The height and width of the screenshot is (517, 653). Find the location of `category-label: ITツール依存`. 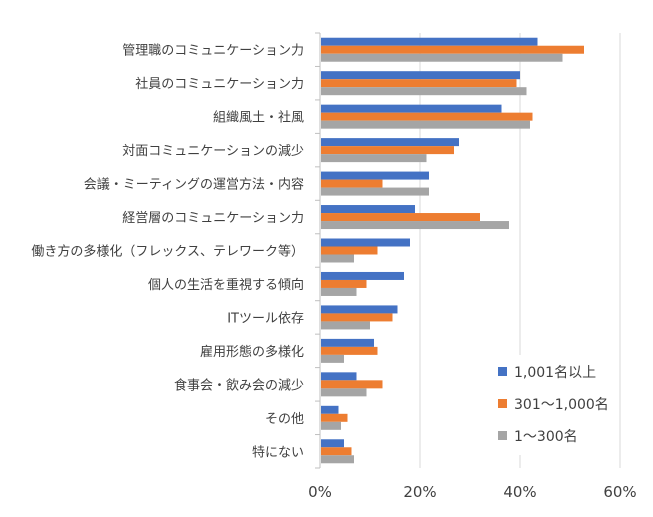

category-label: ITツール依存 is located at coordinates (265, 318).